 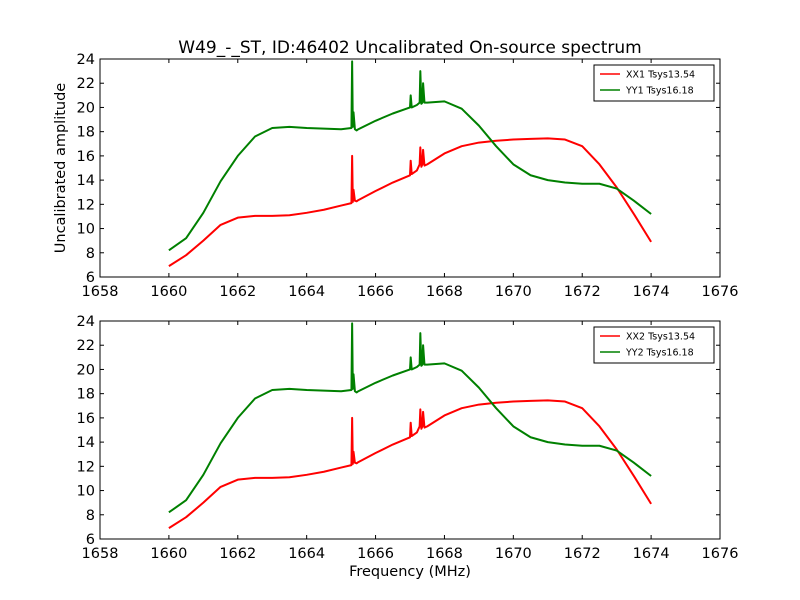 What do you see at coordinates (86, 467) in the screenshot?
I see `bottom-y-tick-label: 12` at bounding box center [86, 467].